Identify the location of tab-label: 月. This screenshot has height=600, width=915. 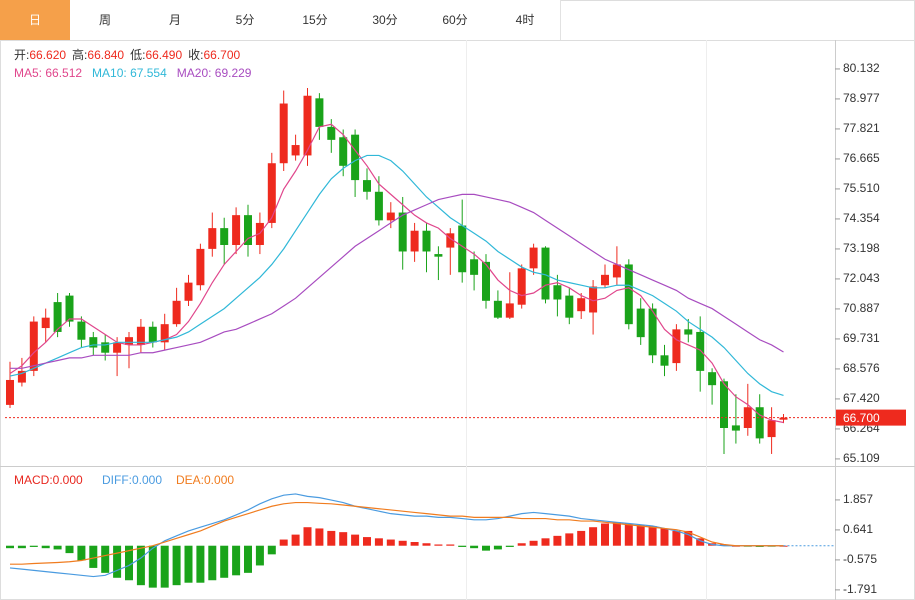
(175, 20).